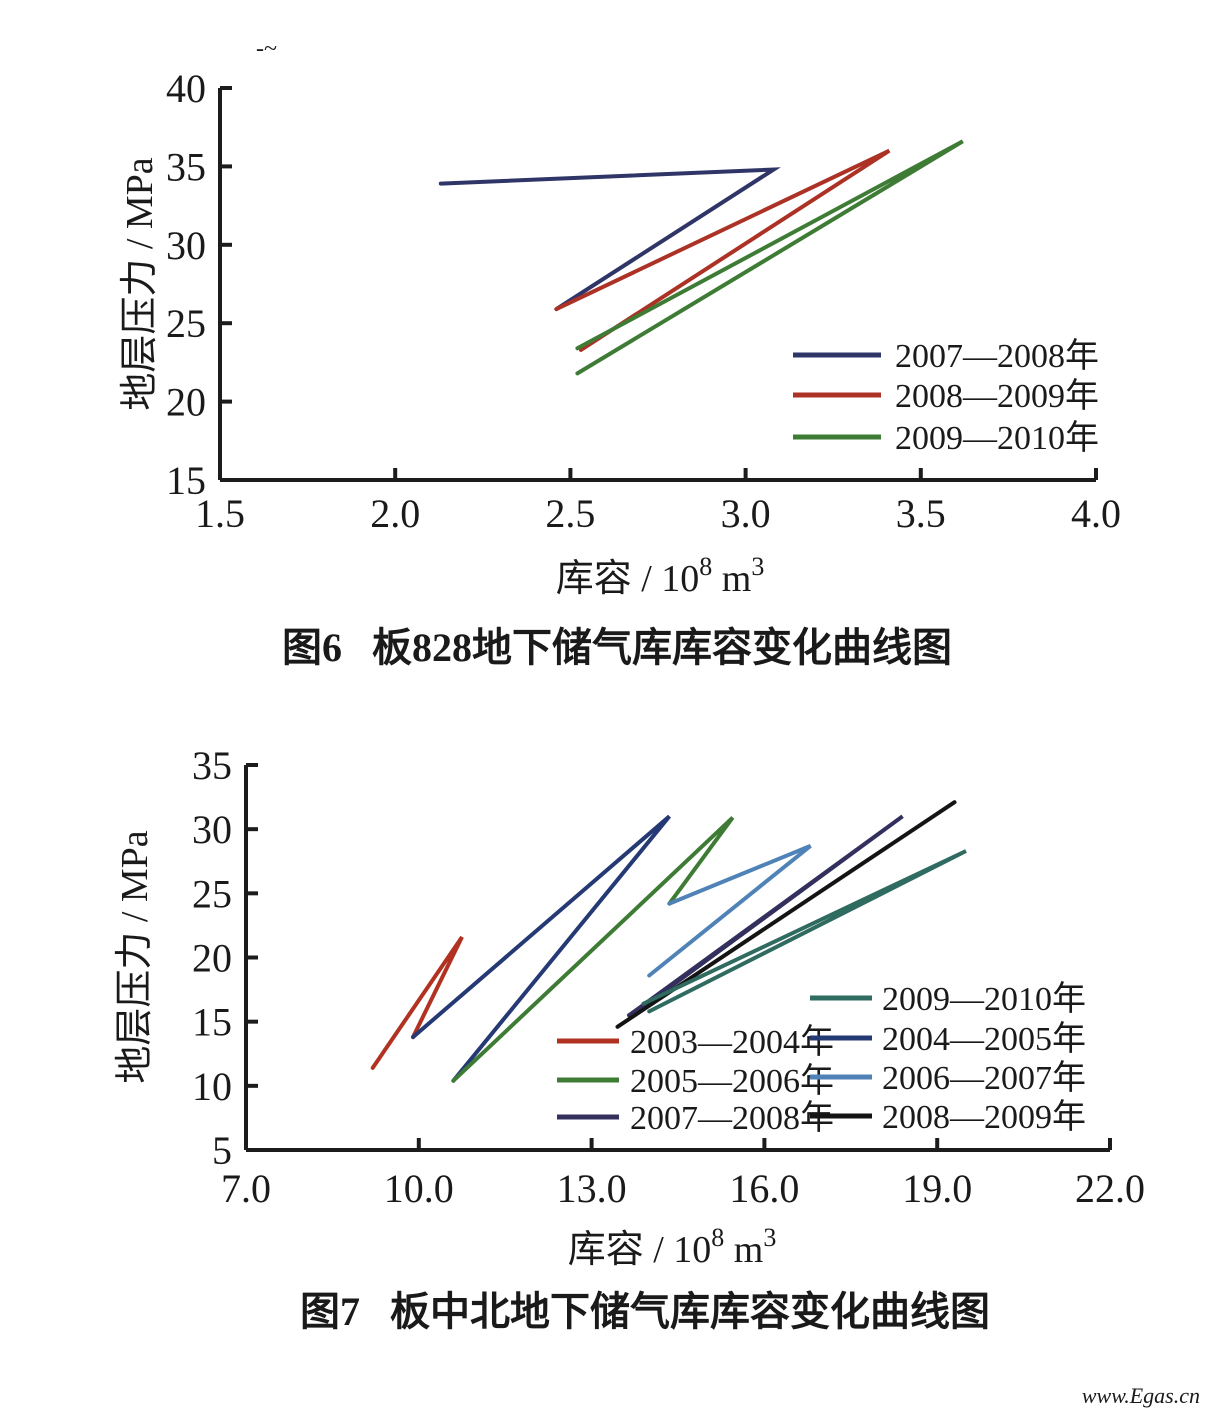  Describe the element at coordinates (266, 49) in the screenshot. I see `scan-artifact: -~` at that location.